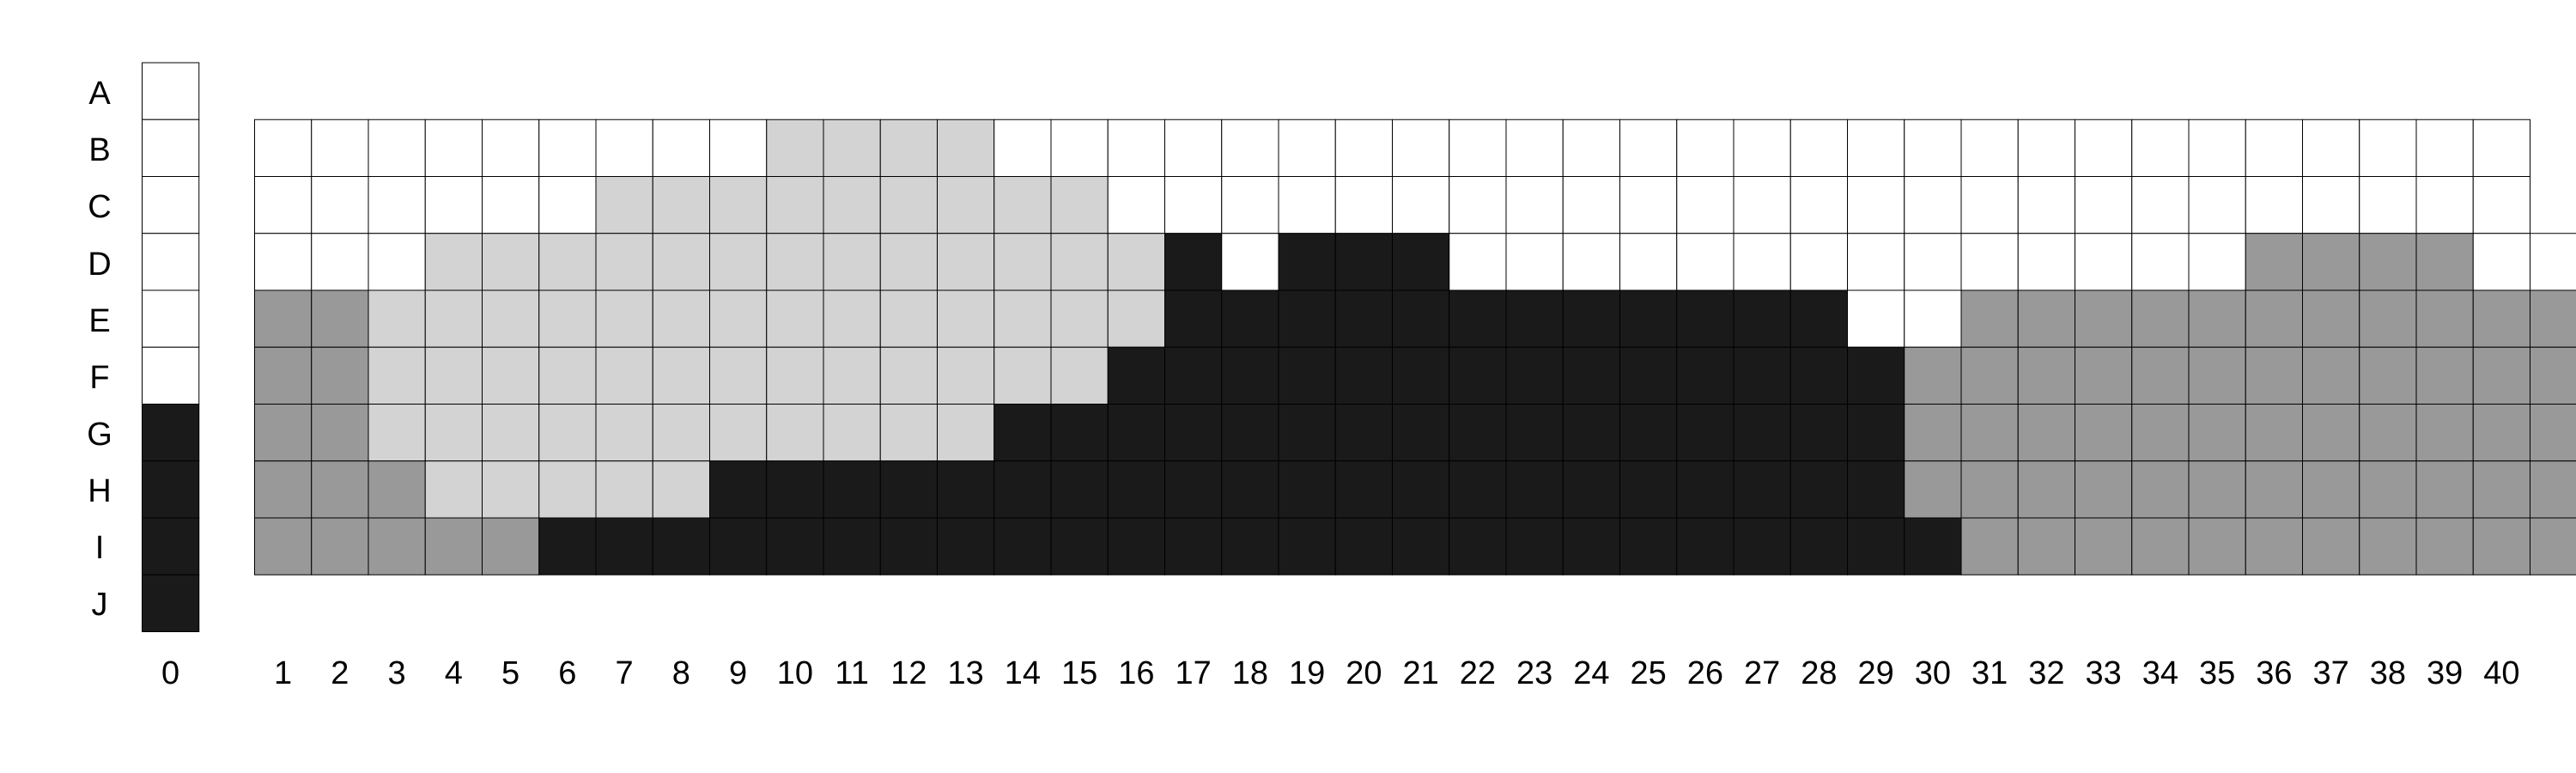 Image resolution: width=2576 pixels, height=773 pixels. I want to click on cell-c16, so click(1136, 205).